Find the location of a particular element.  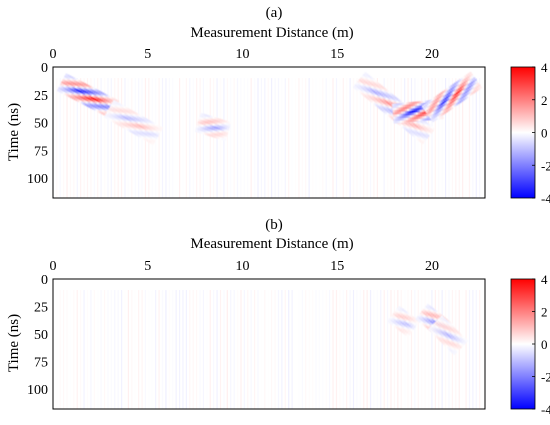

panel-a-reflection is located at coordinates (88, 96).